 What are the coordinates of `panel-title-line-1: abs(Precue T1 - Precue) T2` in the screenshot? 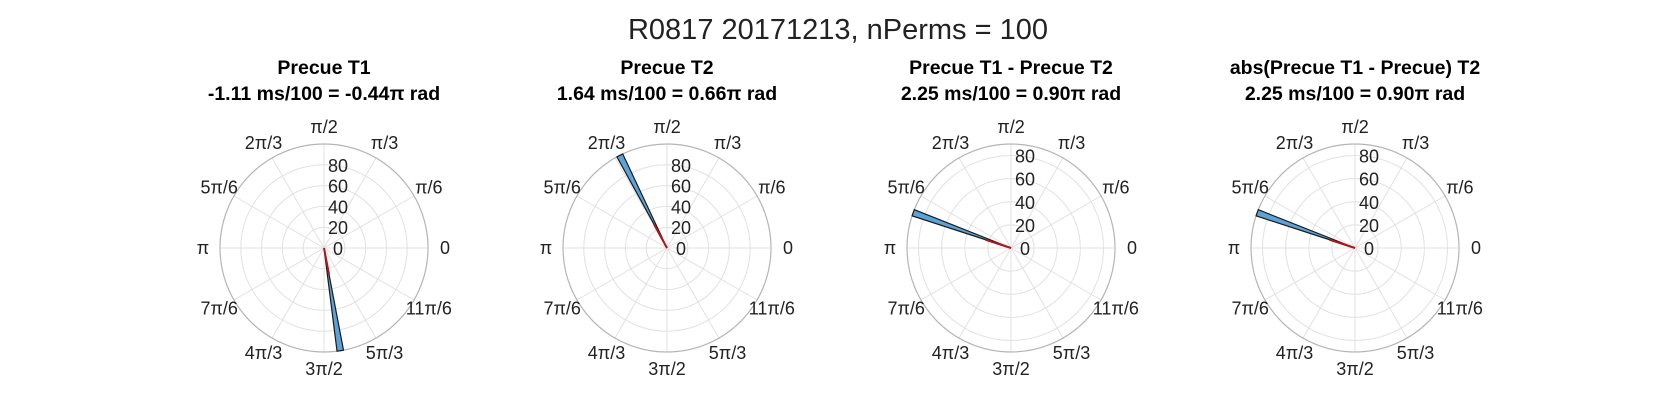 It's located at (1355, 68).